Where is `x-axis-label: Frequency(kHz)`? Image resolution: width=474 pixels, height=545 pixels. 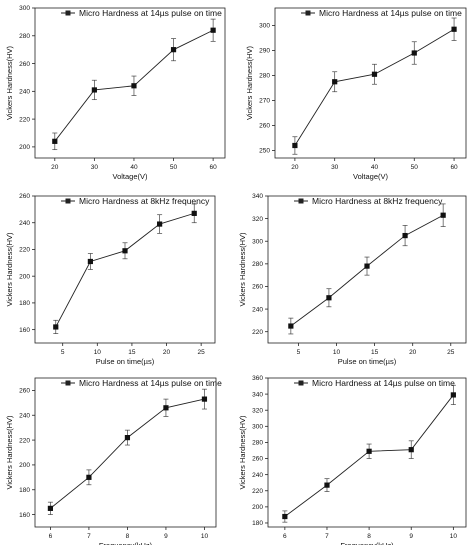
x-axis-label: Frequency(kHz) is located at coordinates (126, 543).